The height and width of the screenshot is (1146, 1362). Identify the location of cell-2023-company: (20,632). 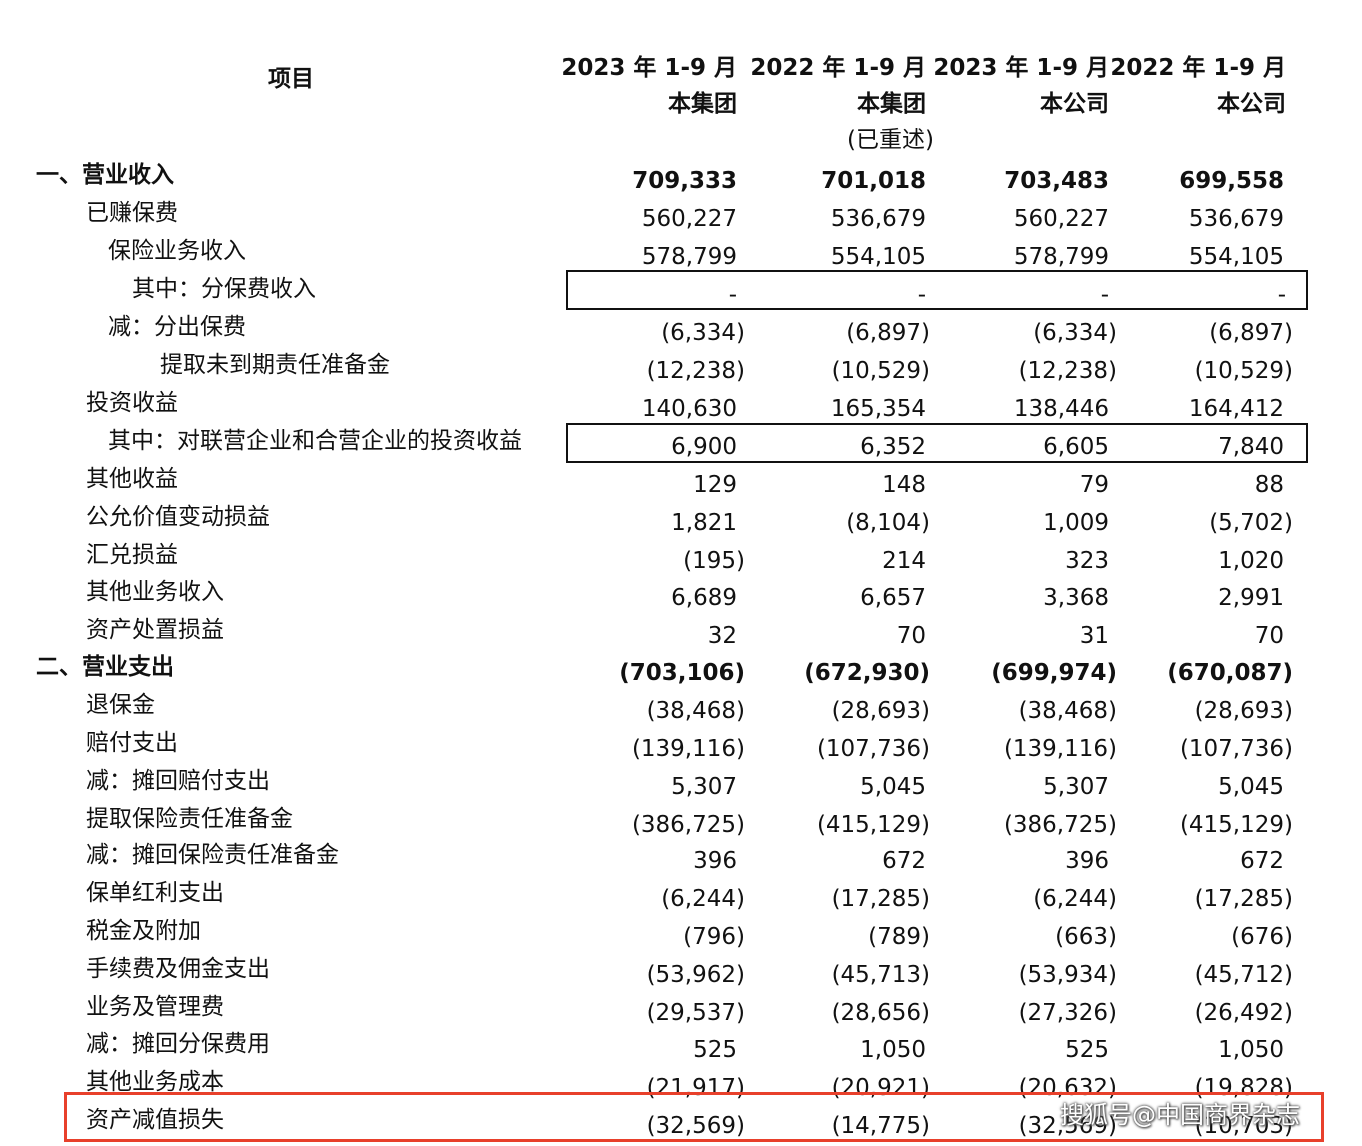
(1067, 1088).